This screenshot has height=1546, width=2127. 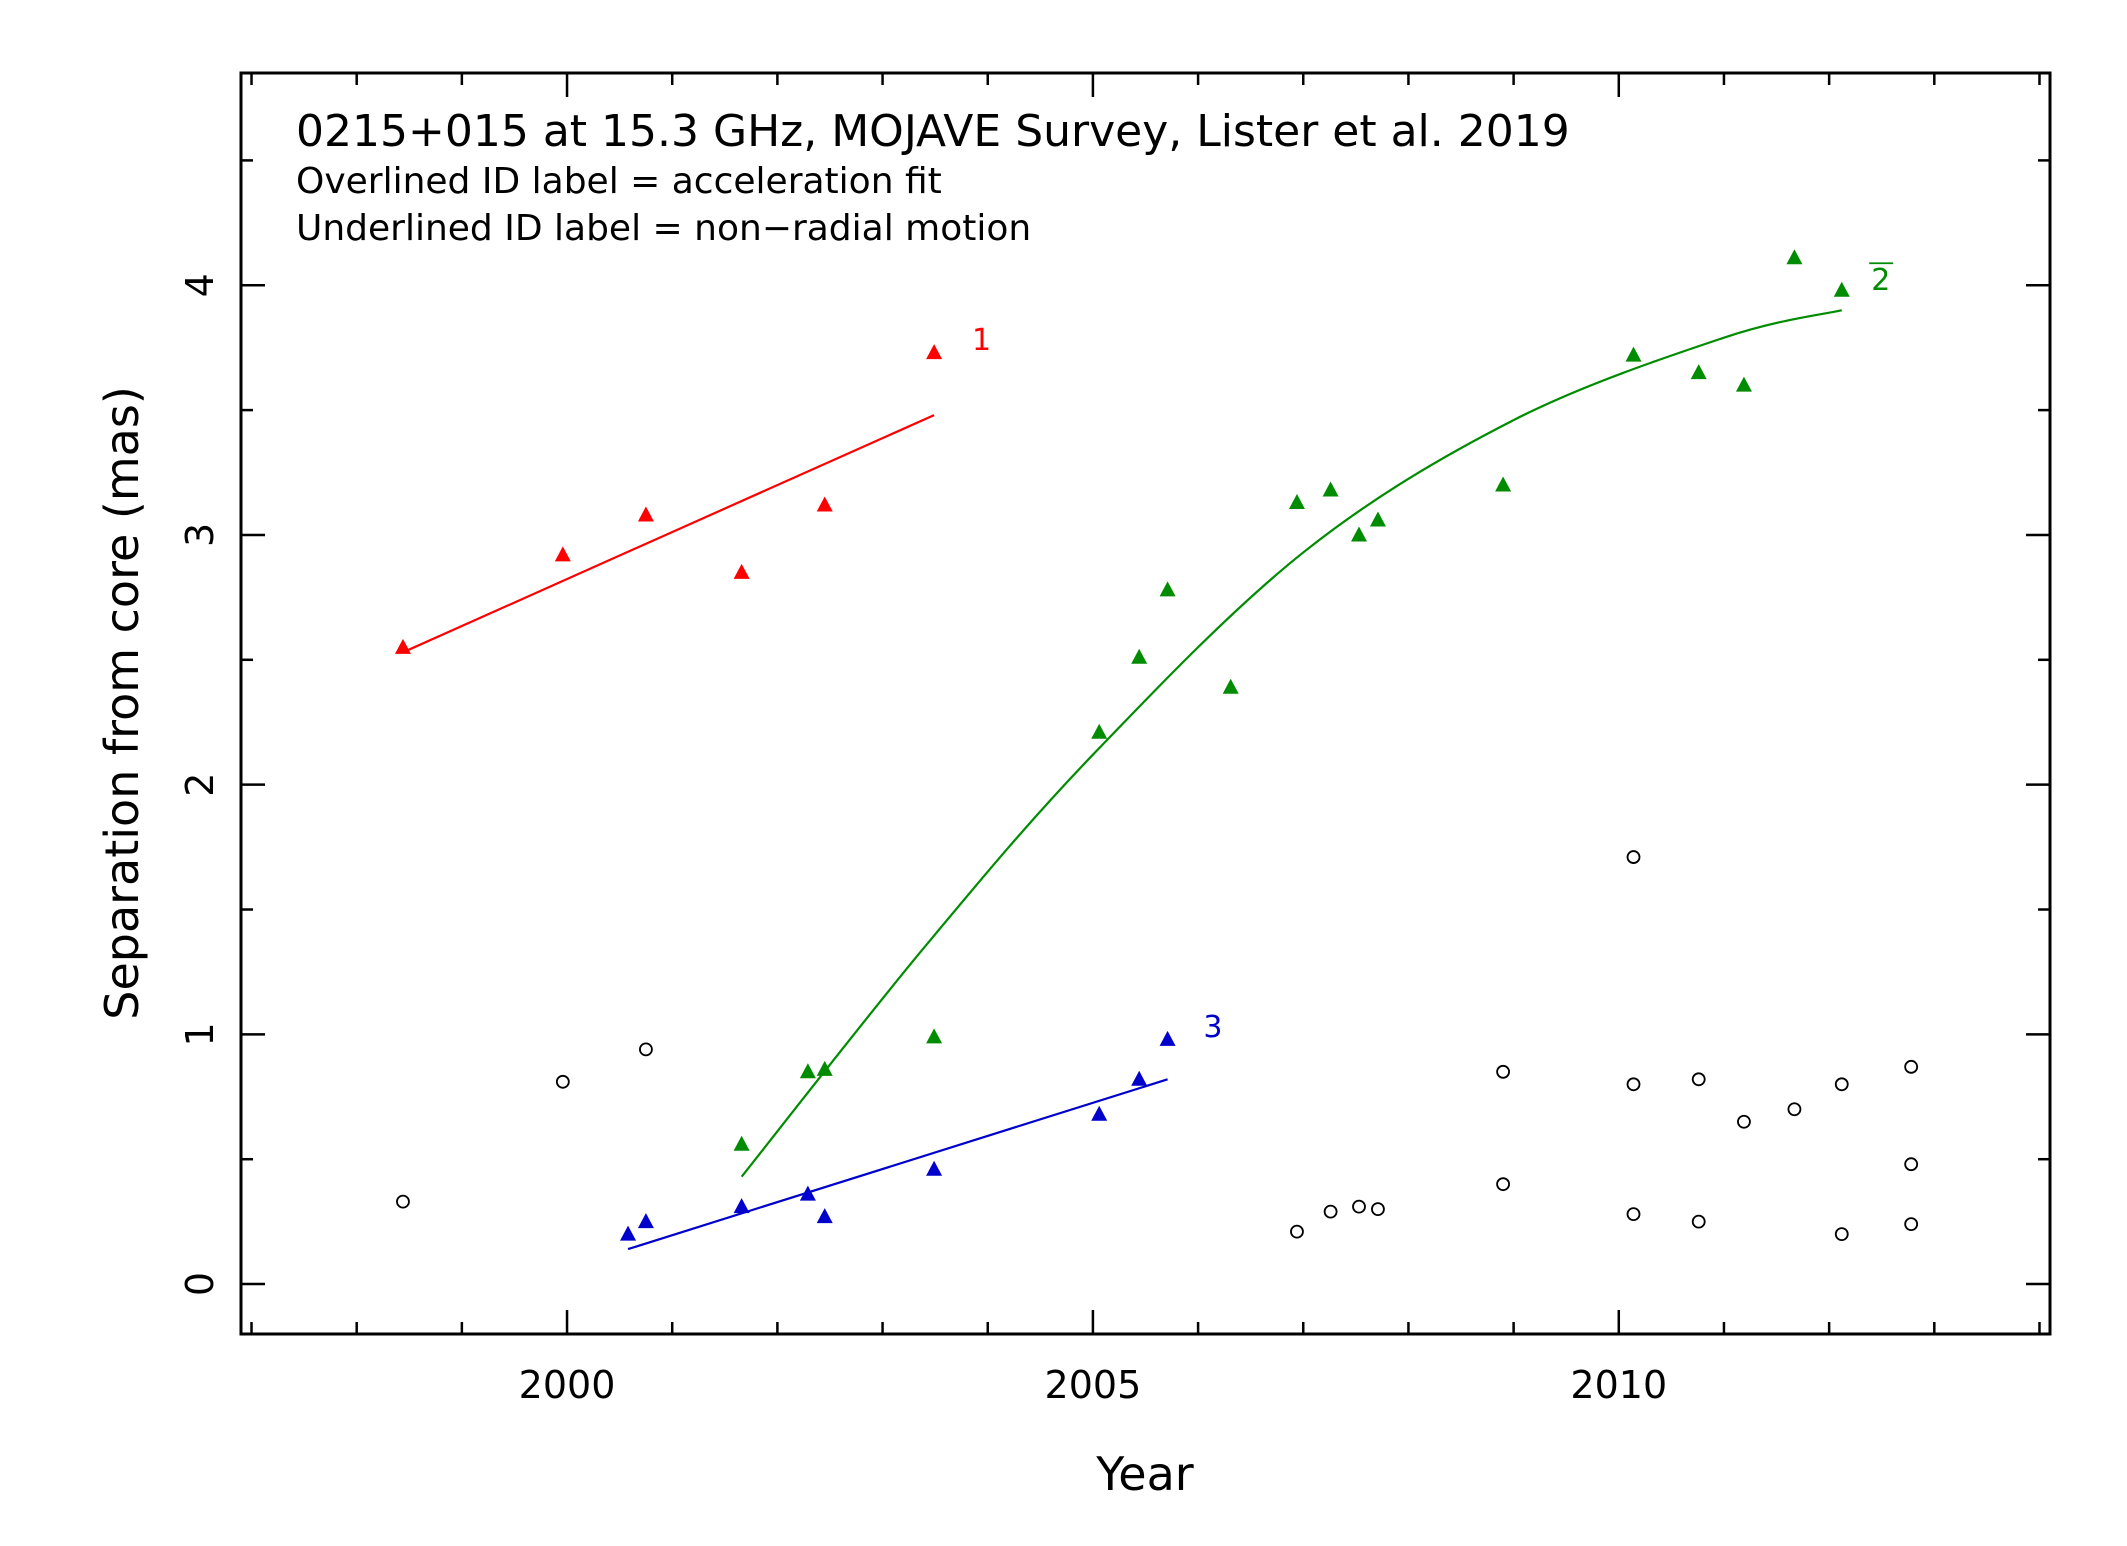 What do you see at coordinates (663, 228) in the screenshot?
I see `subtitle-line-2: Underlined ID label = non−radial motion` at bounding box center [663, 228].